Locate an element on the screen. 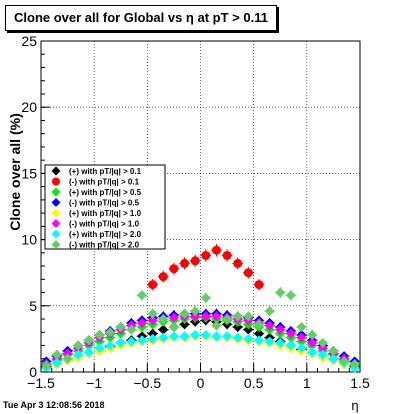 Image resolution: width=400 pixels, height=414 pixels. y-tick-label: 20 is located at coordinates (29, 107).